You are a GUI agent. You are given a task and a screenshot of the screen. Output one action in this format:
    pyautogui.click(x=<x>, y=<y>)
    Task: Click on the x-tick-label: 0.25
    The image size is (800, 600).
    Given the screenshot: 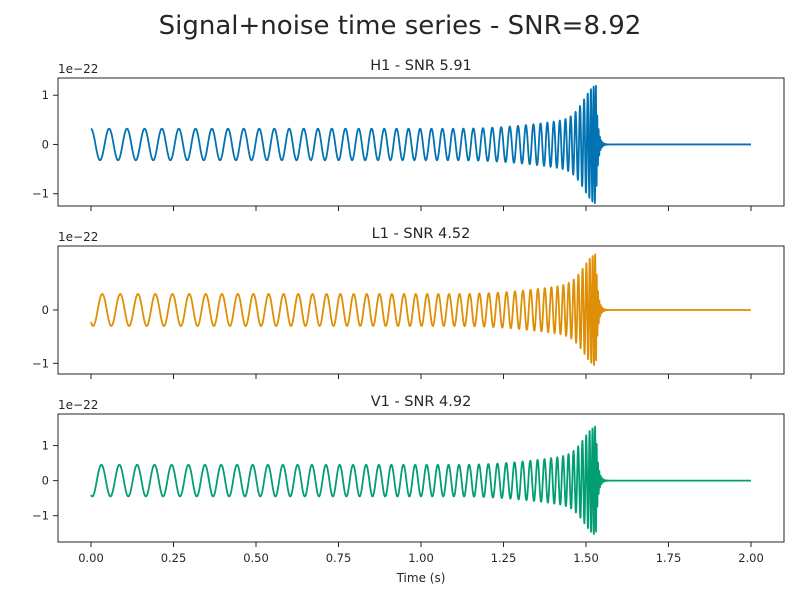 What is the action you would take?
    pyautogui.click(x=174, y=558)
    